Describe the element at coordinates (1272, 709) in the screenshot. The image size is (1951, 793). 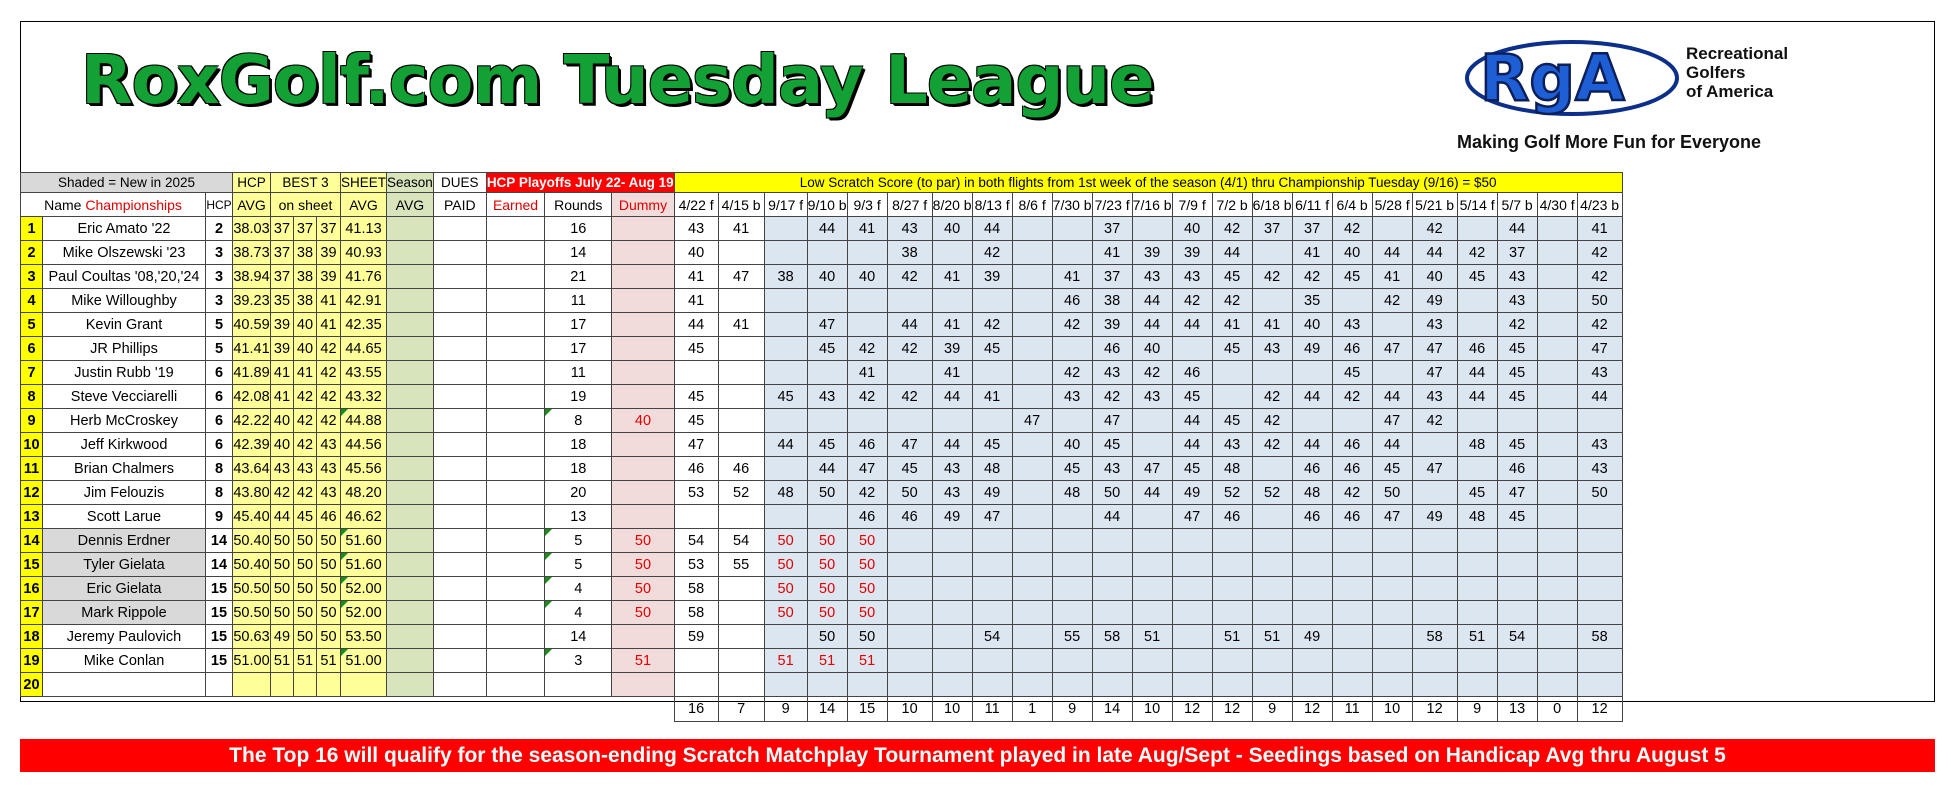
I see `week-total: 9` at that location.